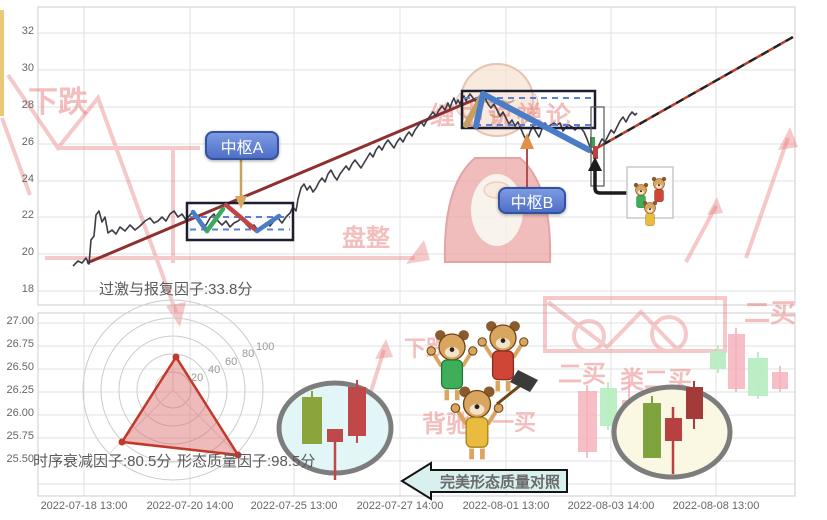 The image size is (827, 520). What do you see at coordinates (716, 506) in the screenshot?
I see `x-axis-label: 2022-08-08 13:00` at bounding box center [716, 506].